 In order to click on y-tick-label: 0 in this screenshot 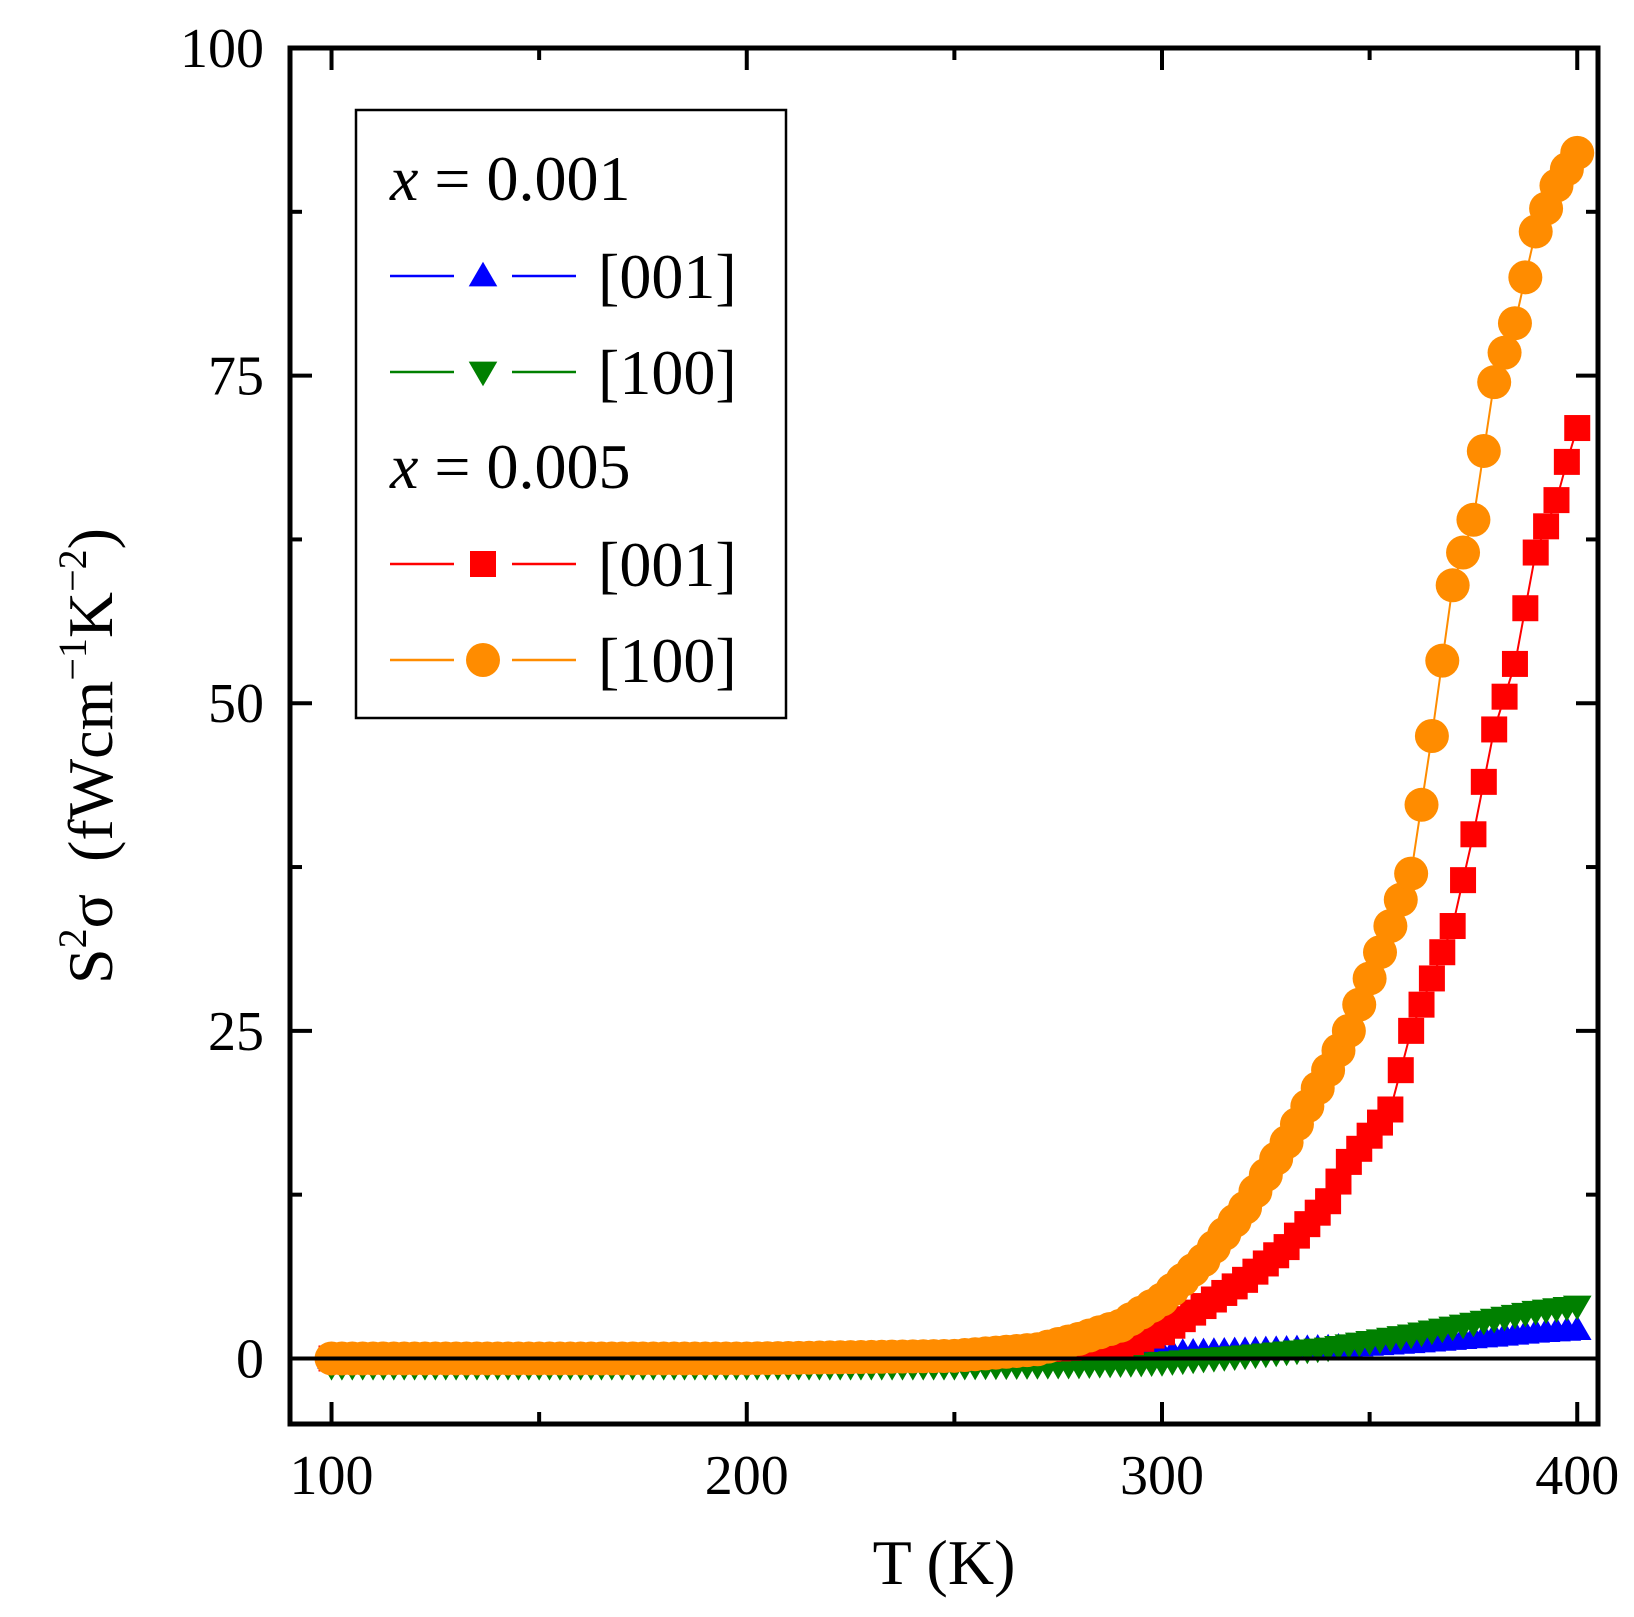, I will do `click(250, 1359)`.